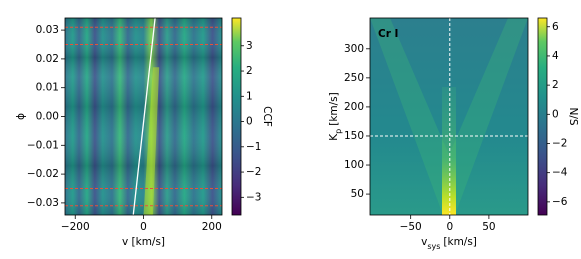 The width and height of the screenshot is (581, 259). I want to click on axis-label: vsys [km/s], so click(449, 243).